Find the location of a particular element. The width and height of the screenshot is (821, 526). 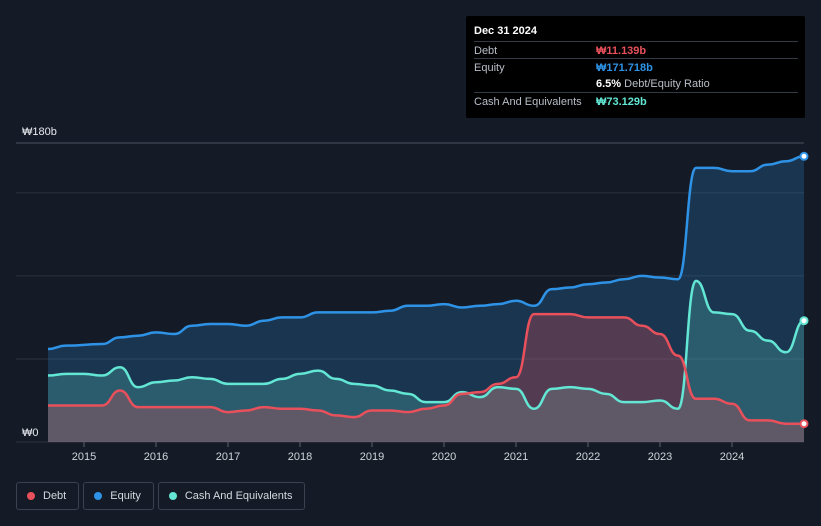

x-tick-label-2022: 2022 is located at coordinates (588, 457).